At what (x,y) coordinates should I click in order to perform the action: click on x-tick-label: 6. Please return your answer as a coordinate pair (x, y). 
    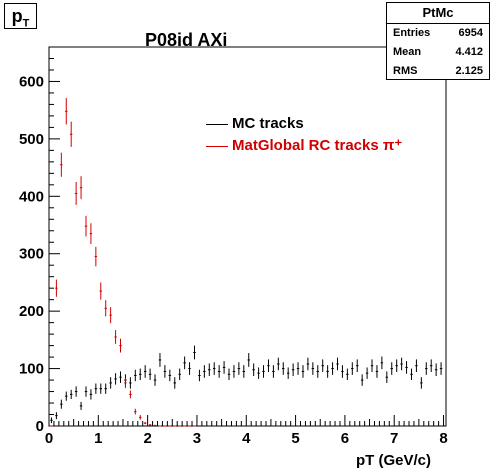
    Looking at the image, I should click on (345, 438).